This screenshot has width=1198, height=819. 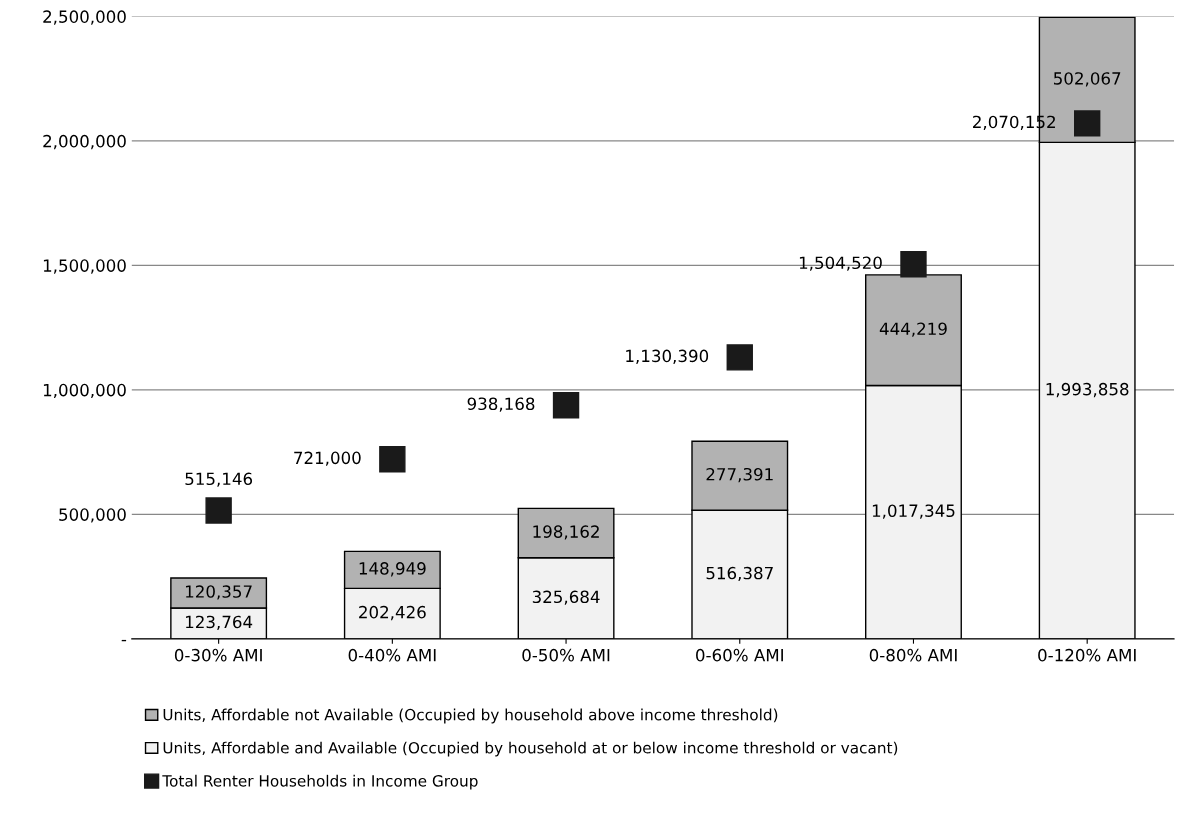 I want to click on y-tick-label: 2,500,000, so click(x=84, y=17).